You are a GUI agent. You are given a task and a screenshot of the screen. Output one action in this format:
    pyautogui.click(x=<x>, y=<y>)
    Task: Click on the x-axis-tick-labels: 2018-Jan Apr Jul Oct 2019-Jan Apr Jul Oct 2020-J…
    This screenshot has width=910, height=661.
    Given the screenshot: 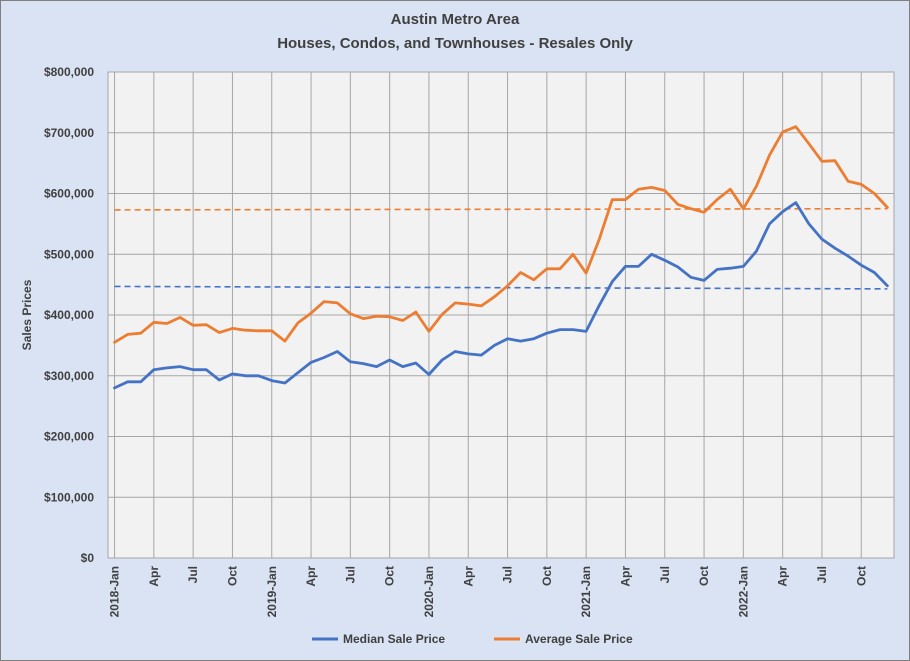 What is the action you would take?
    pyautogui.click(x=488, y=592)
    